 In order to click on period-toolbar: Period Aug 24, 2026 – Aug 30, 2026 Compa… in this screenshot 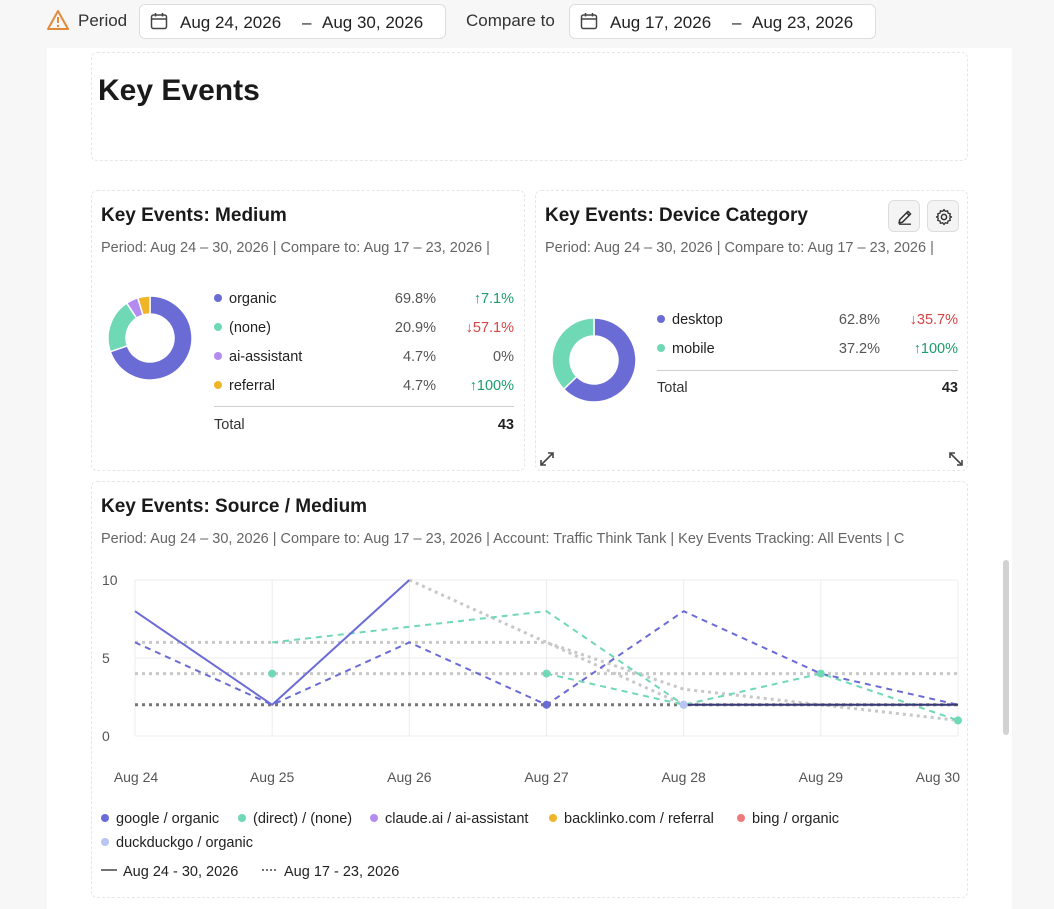, I will do `click(527, 22)`.